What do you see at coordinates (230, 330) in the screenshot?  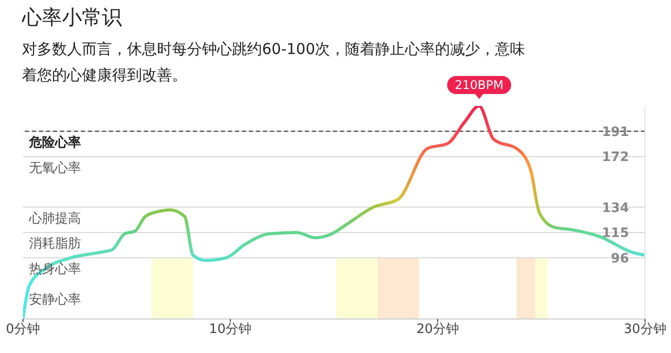 I see `x-tick-label: 10分钟` at bounding box center [230, 330].